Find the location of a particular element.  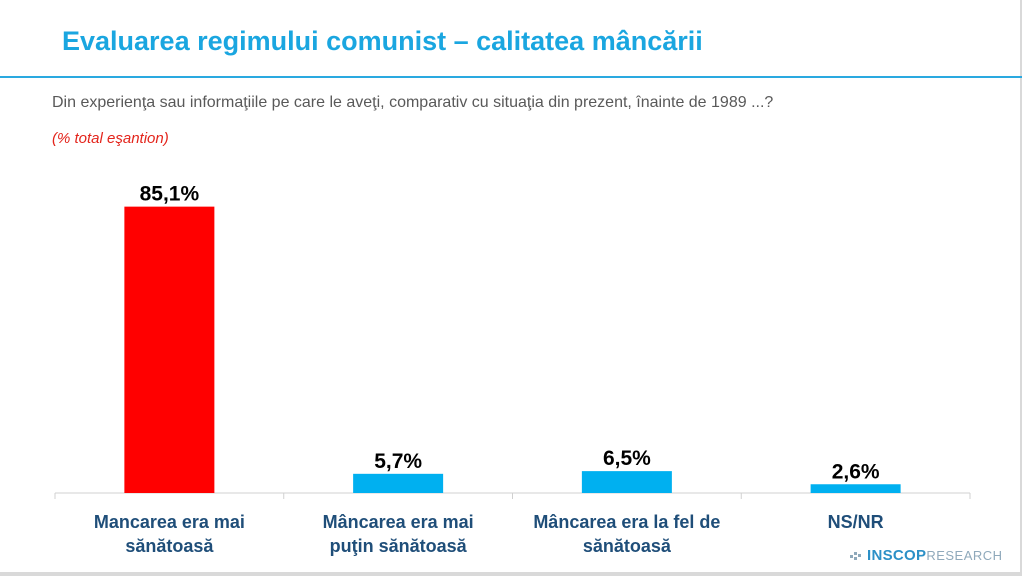

data-label: 5,7% is located at coordinates (398, 461).